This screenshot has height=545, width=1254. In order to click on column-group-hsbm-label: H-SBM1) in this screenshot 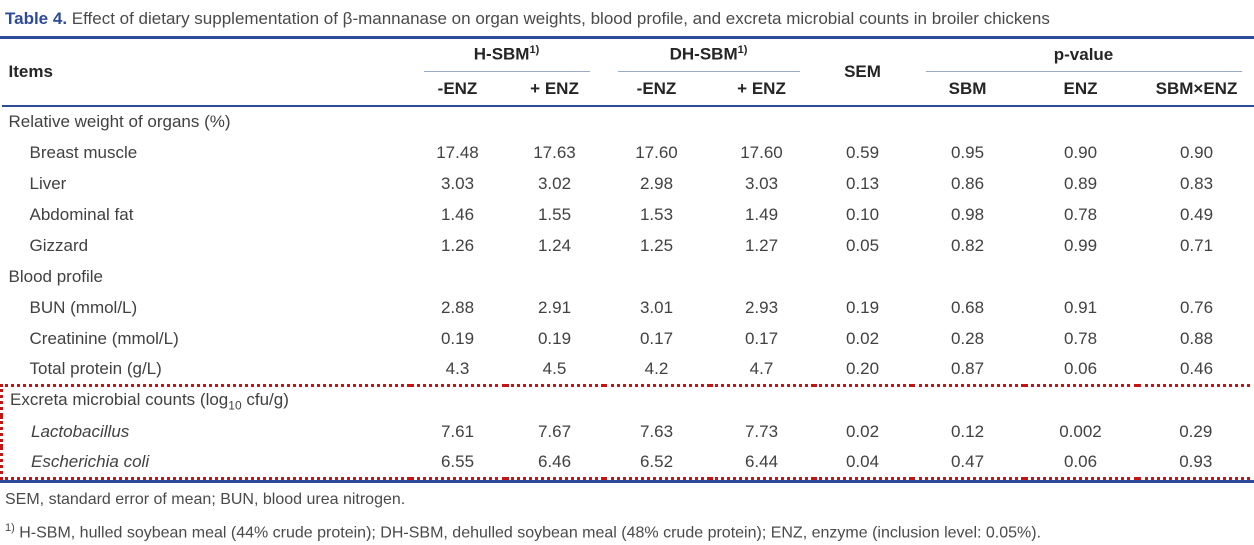, I will do `click(507, 58)`.